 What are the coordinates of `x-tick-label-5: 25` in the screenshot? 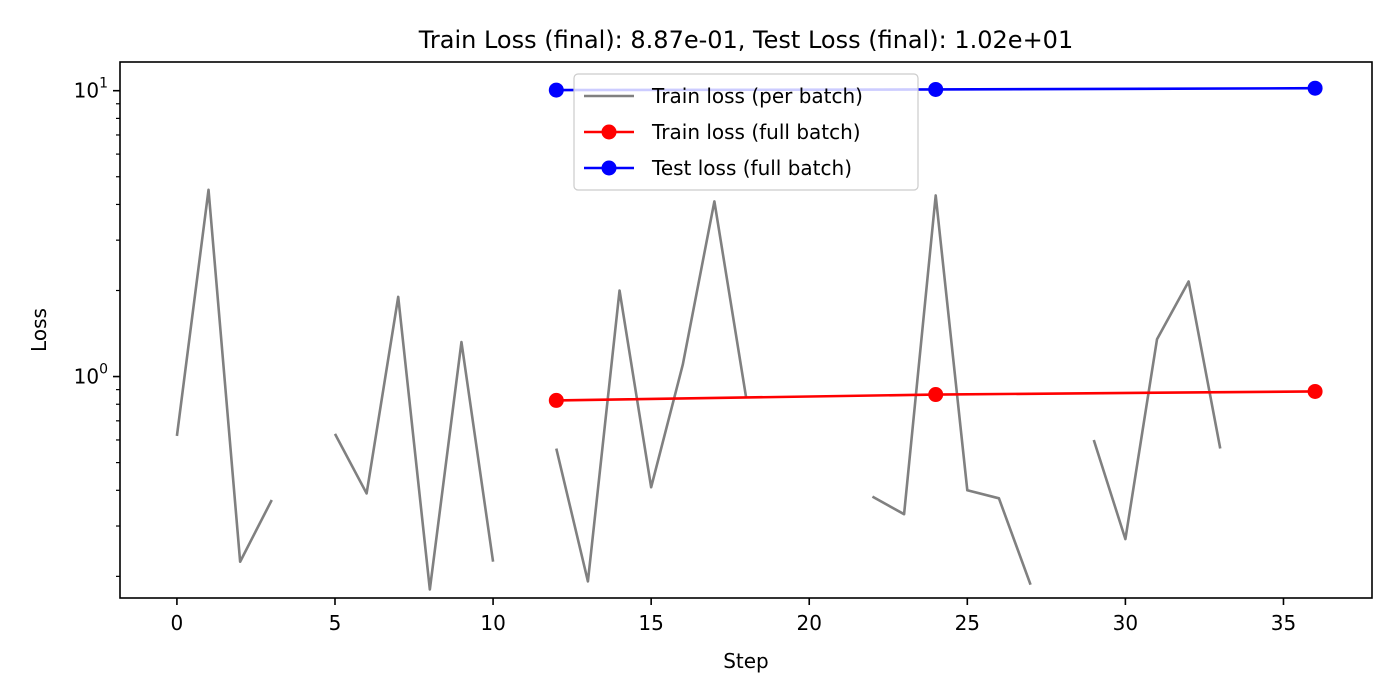 It's located at (967, 623).